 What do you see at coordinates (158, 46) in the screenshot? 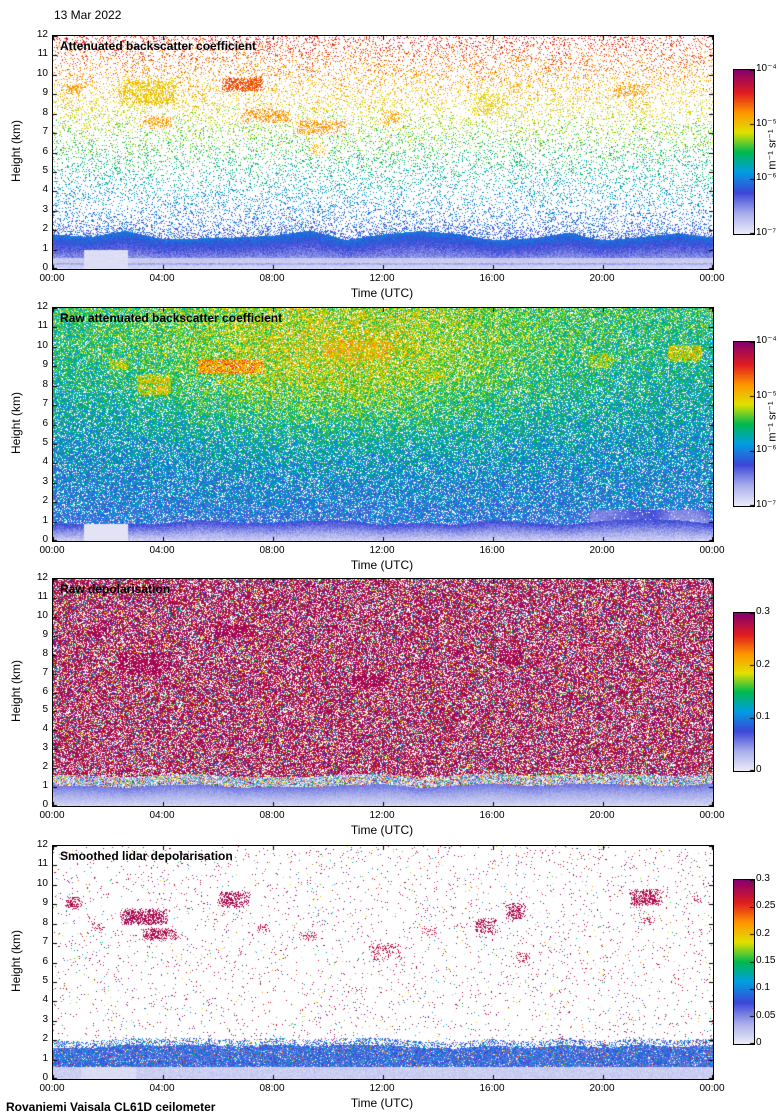
I see `panel-title: Attenuated backscatter coefficient` at bounding box center [158, 46].